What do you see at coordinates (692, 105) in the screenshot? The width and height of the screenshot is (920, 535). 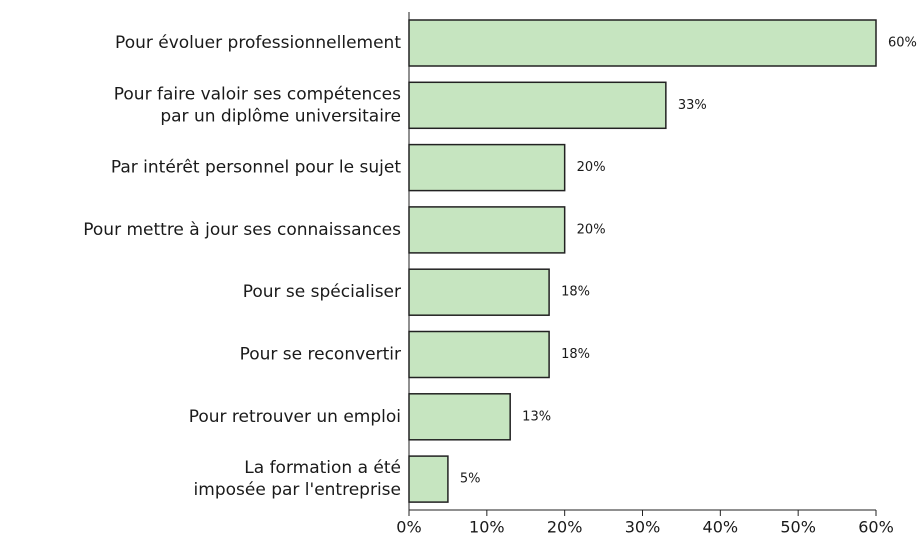 I see `value-label: 33%` at bounding box center [692, 105].